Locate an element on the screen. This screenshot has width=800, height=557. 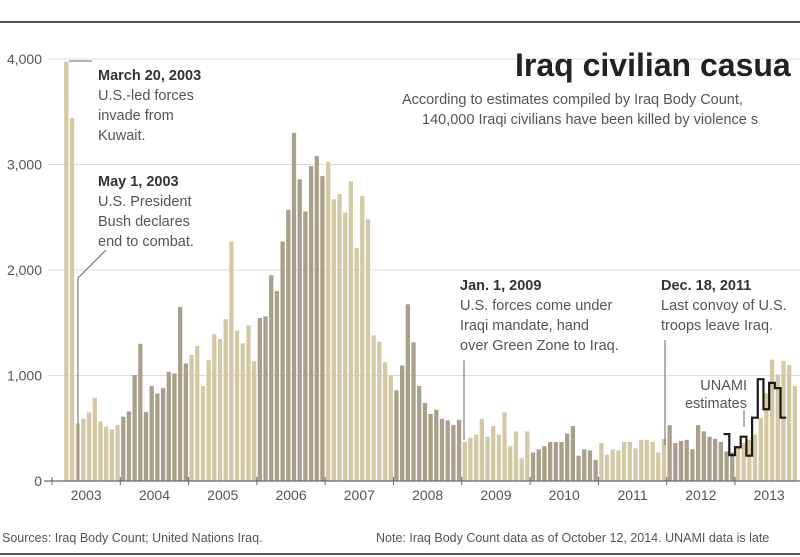
annotation-date: May 1, 2003 is located at coordinates (138, 182).